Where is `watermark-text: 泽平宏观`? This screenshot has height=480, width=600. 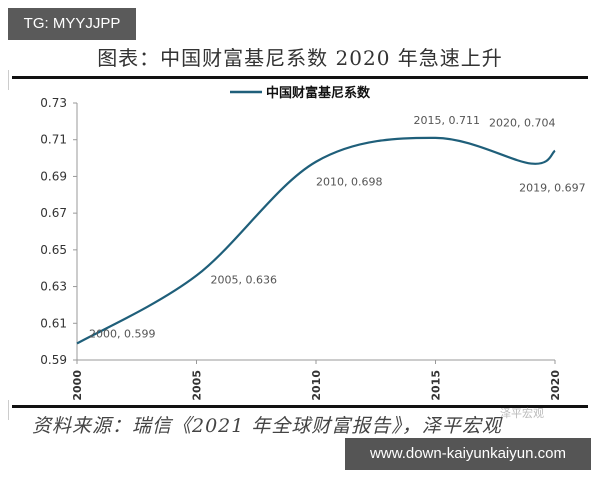 watermark-text: 泽平宏观 is located at coordinates (522, 413).